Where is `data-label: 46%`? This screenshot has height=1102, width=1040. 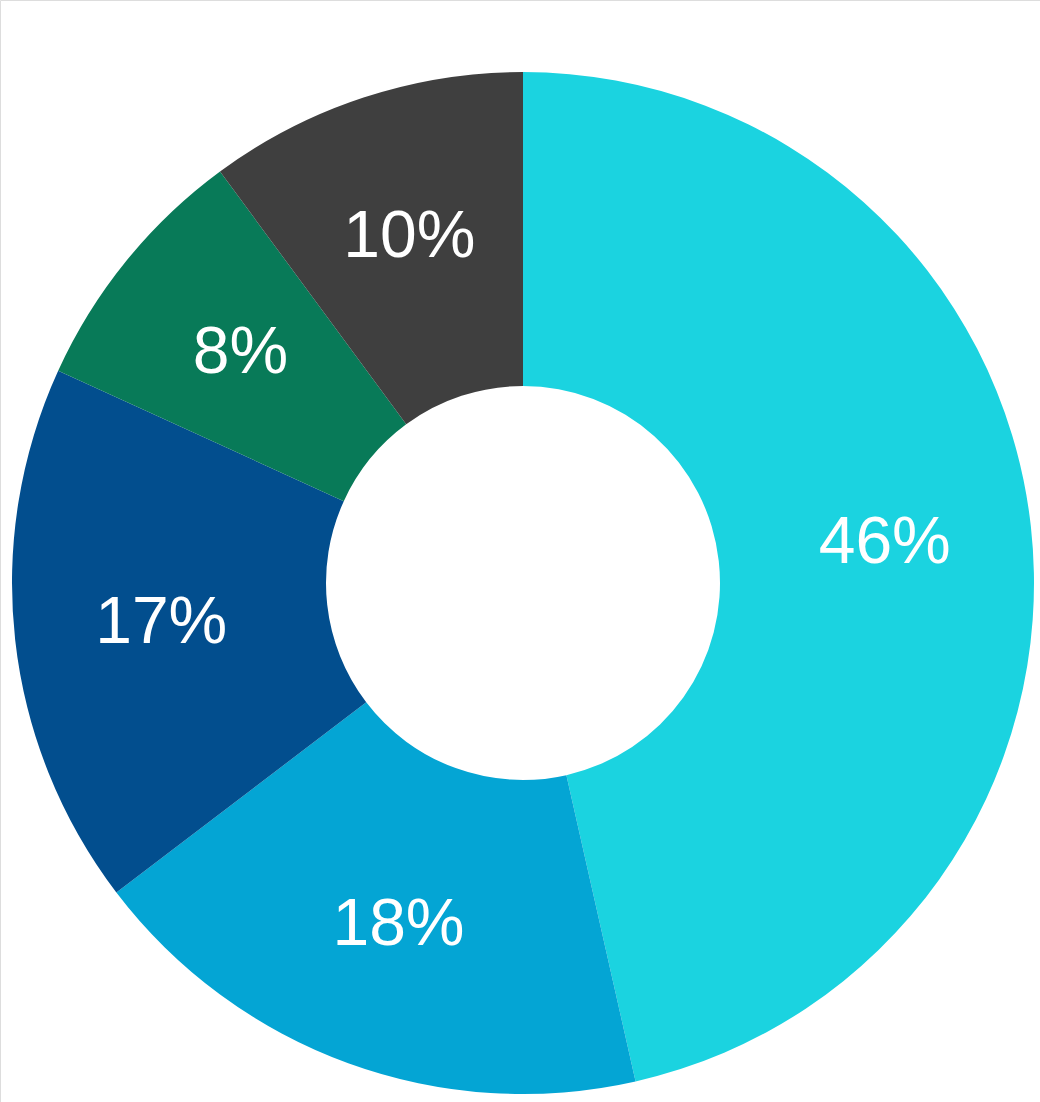
data-label: 46% is located at coordinates (884, 539).